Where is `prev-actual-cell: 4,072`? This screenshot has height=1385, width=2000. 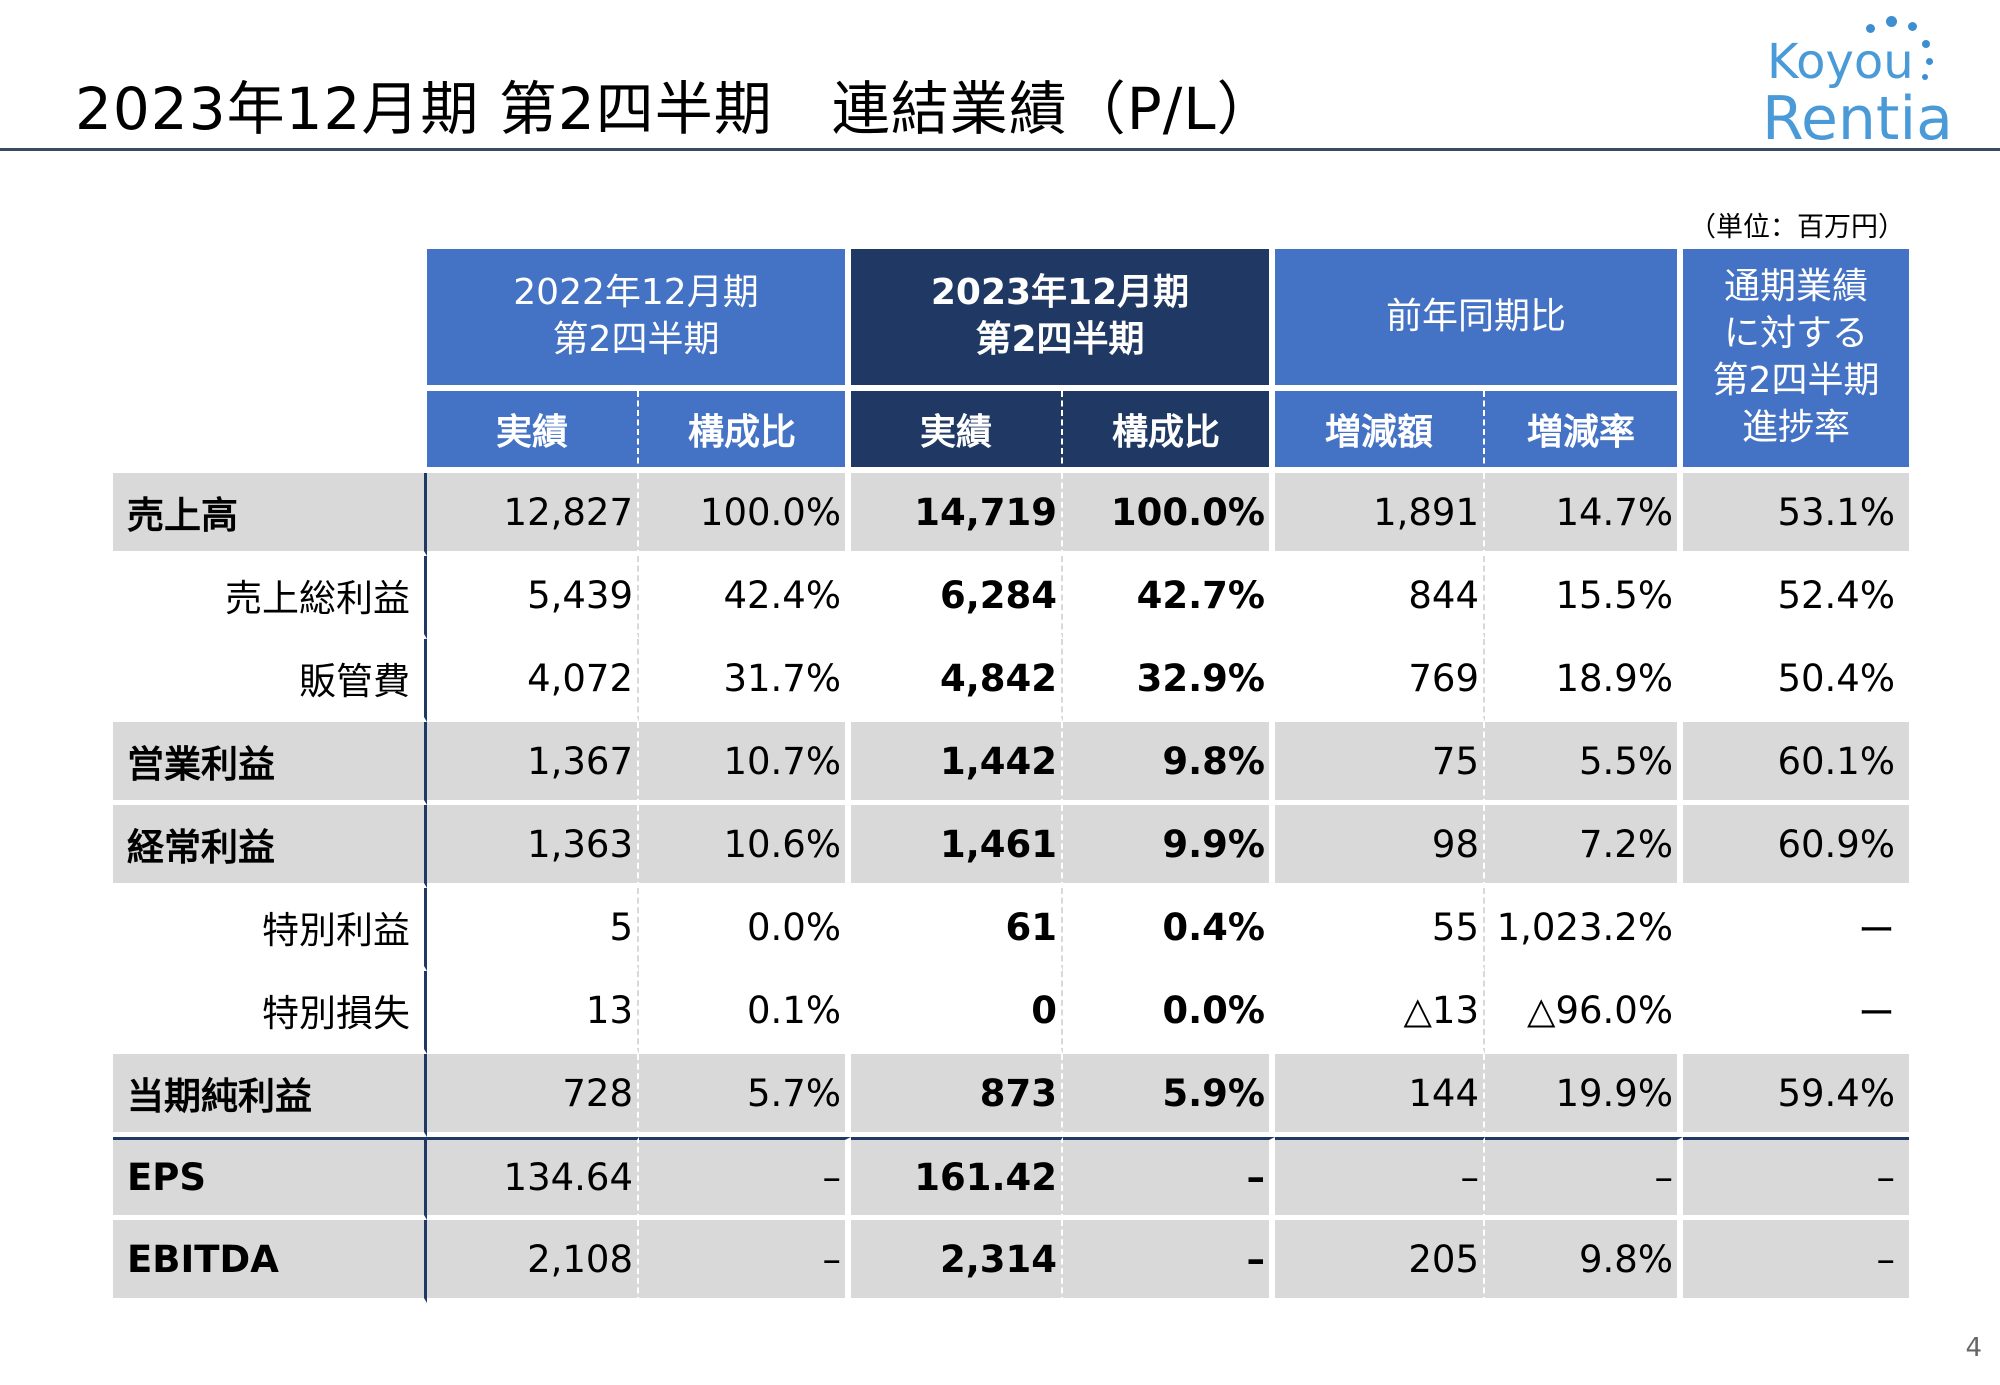 prev-actual-cell: 4,072 is located at coordinates (533, 680).